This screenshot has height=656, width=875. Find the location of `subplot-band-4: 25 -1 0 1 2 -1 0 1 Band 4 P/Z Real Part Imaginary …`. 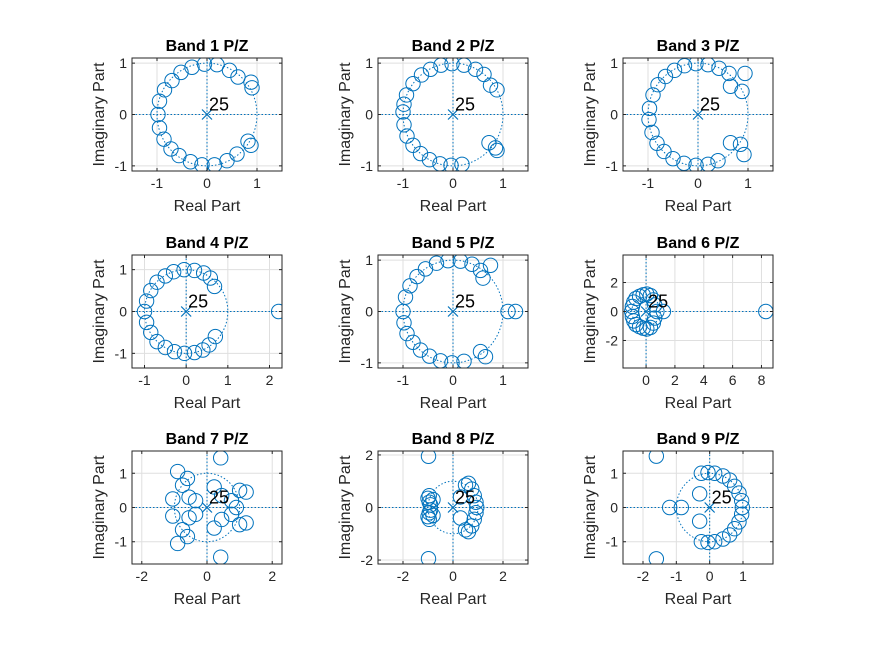

subplot-band-4: 25 -1 0 1 2 -1 0 1 Band 4 P/Z Real Part Imaginary … is located at coordinates (187, 323).